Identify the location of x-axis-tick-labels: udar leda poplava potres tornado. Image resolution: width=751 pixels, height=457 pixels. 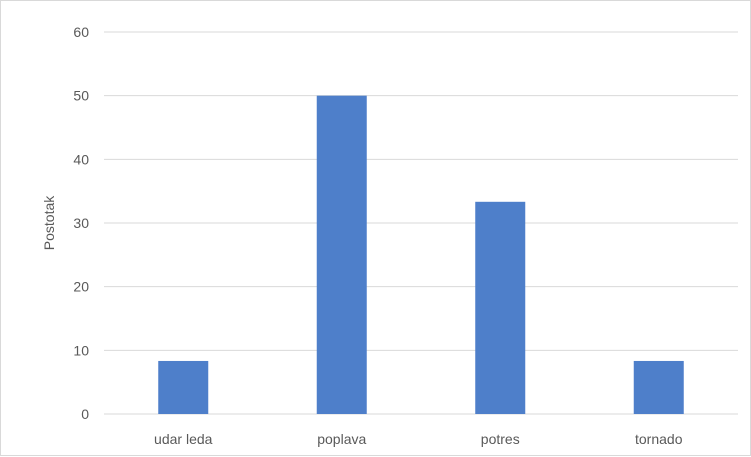
(418, 439).